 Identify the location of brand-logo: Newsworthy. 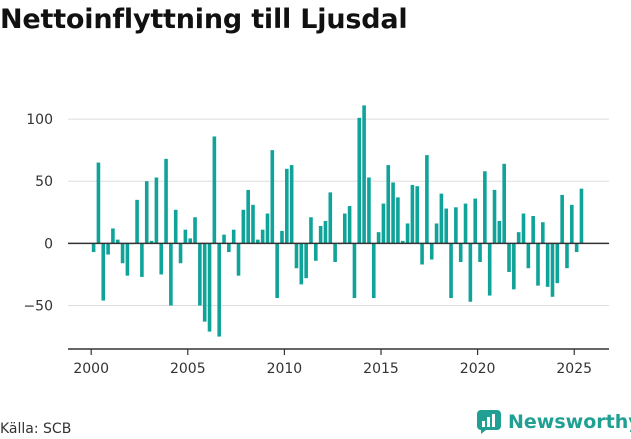
(553, 422).